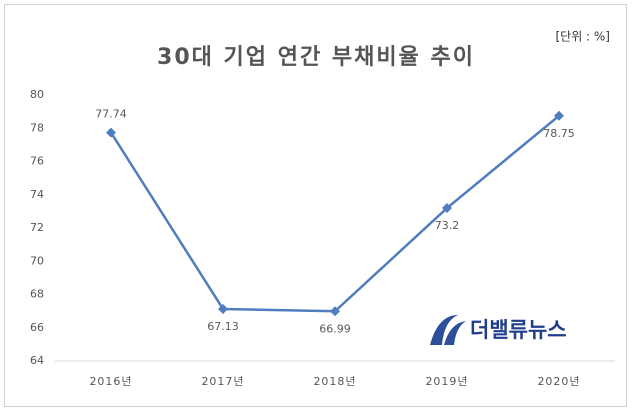 The width and height of the screenshot is (633, 413). What do you see at coordinates (335, 328) in the screenshot?
I see `data-label: 66.99` at bounding box center [335, 328].